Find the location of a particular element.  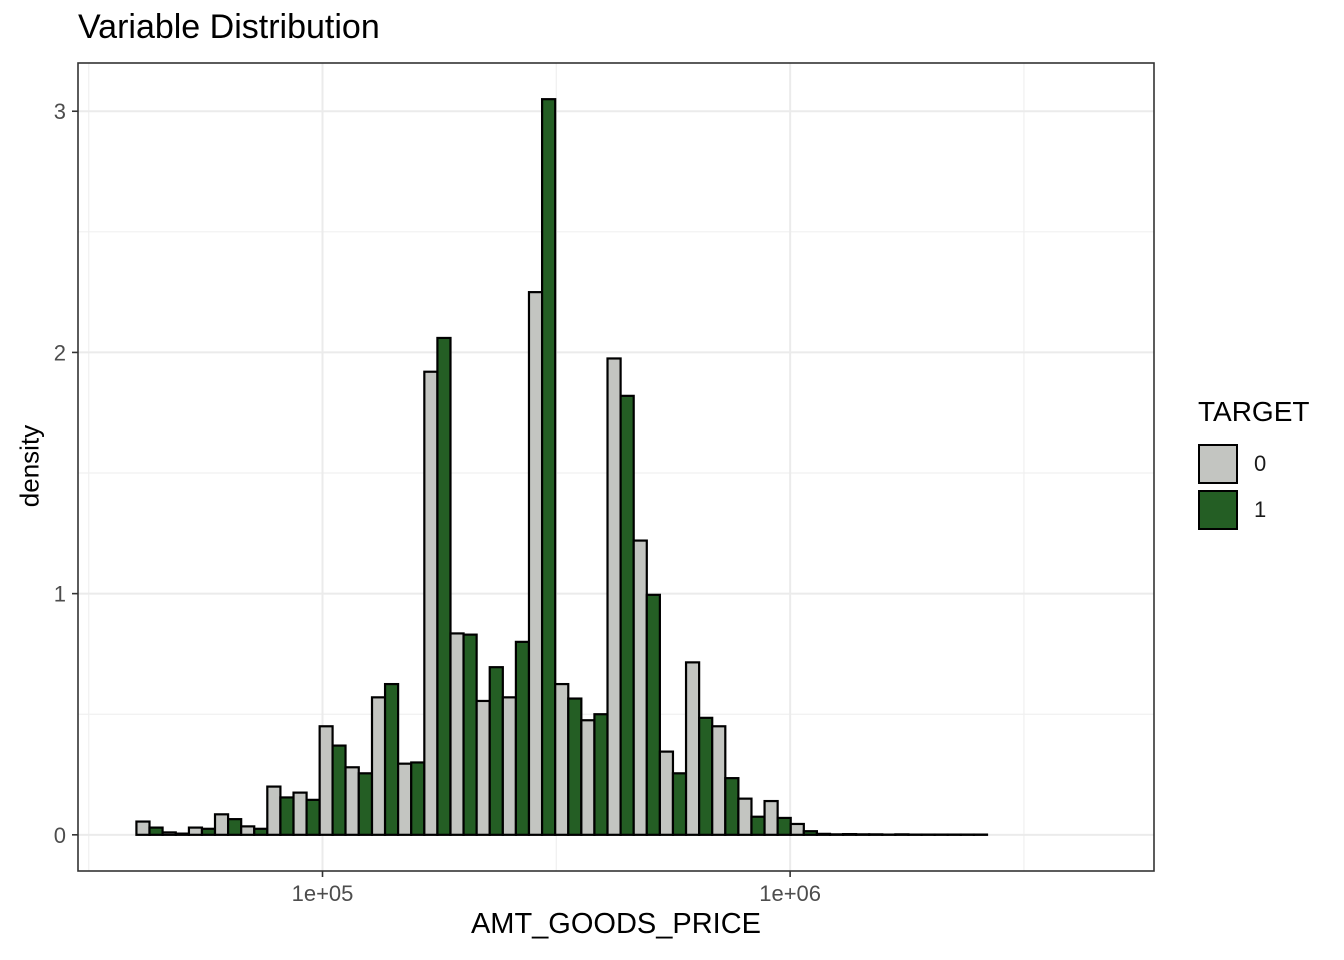

x-tick-label: 1e+05 is located at coordinates (323, 893).